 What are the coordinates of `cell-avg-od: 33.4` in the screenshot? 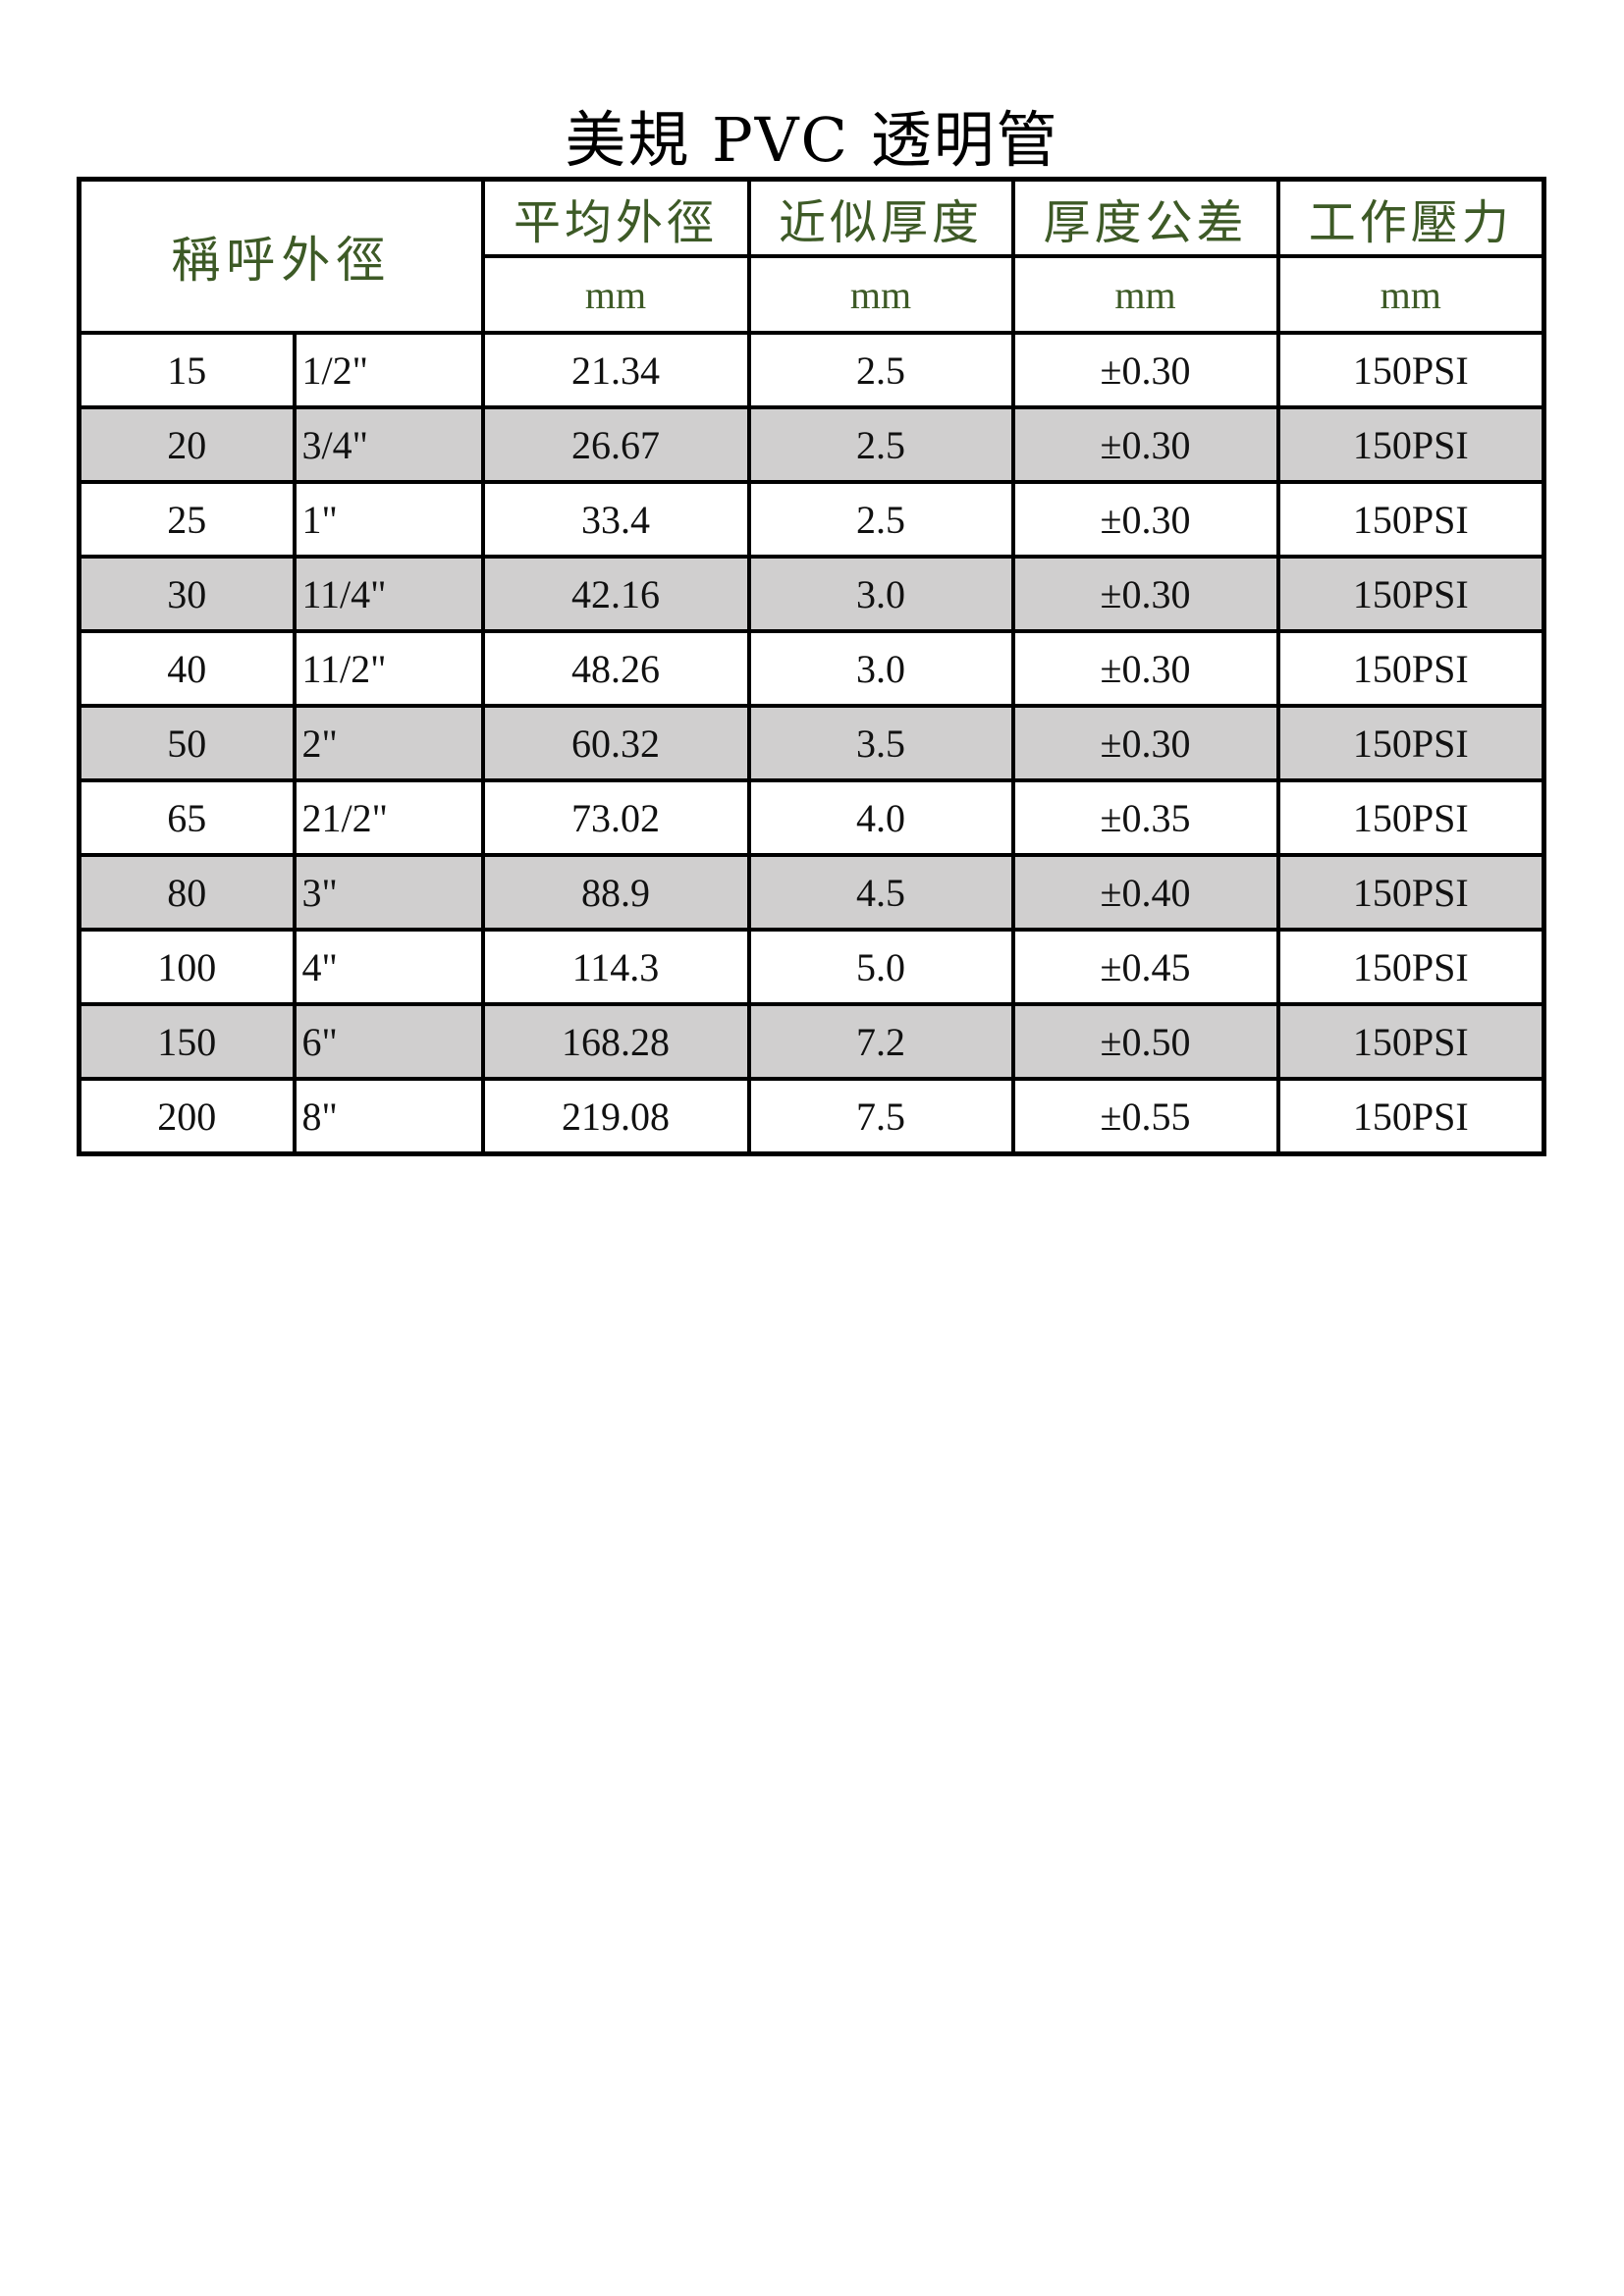 It's located at (615, 519).